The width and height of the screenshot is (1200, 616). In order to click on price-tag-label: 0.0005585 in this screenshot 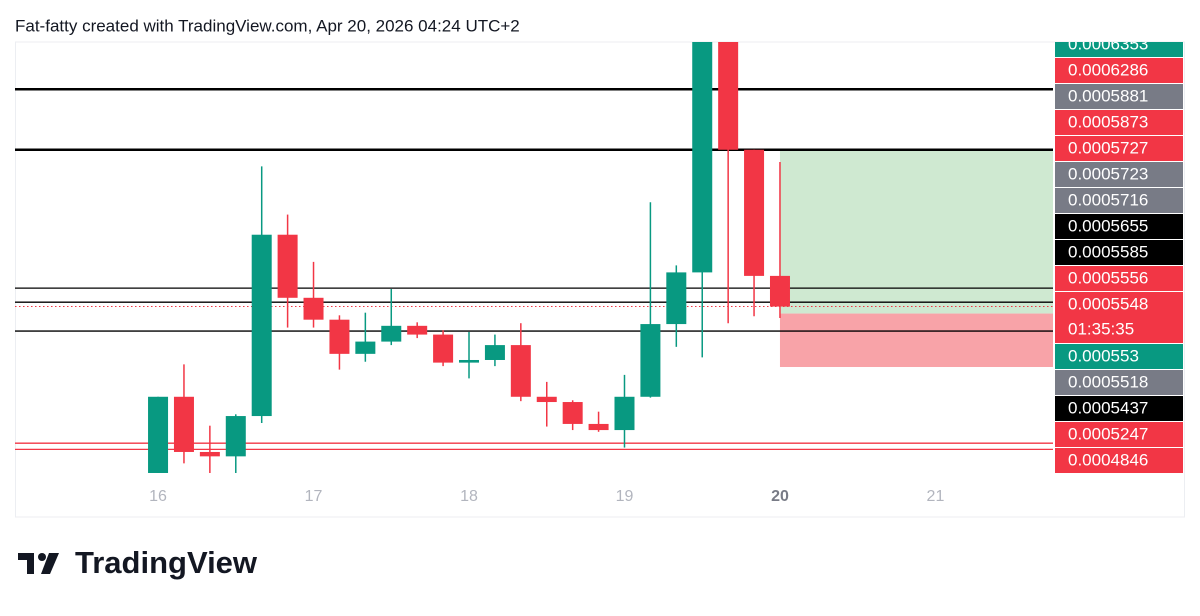, I will do `click(1108, 251)`.